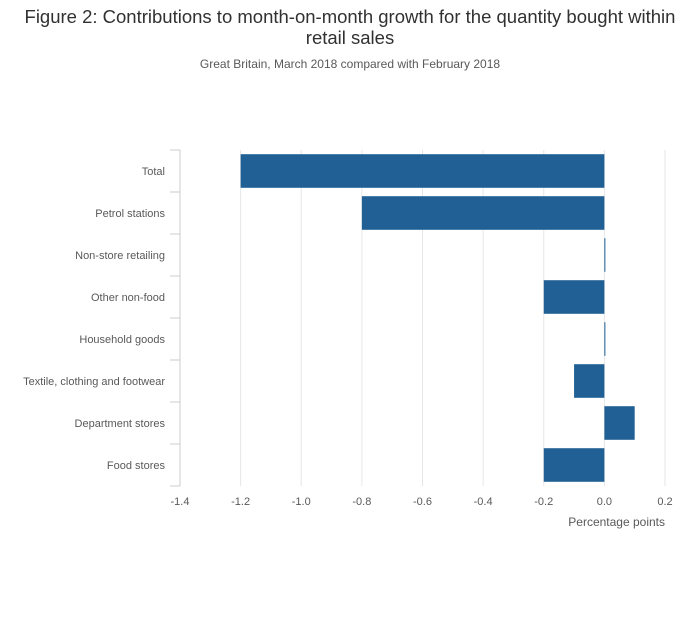  What do you see at coordinates (120, 424) in the screenshot?
I see `category-label: Department stores` at bounding box center [120, 424].